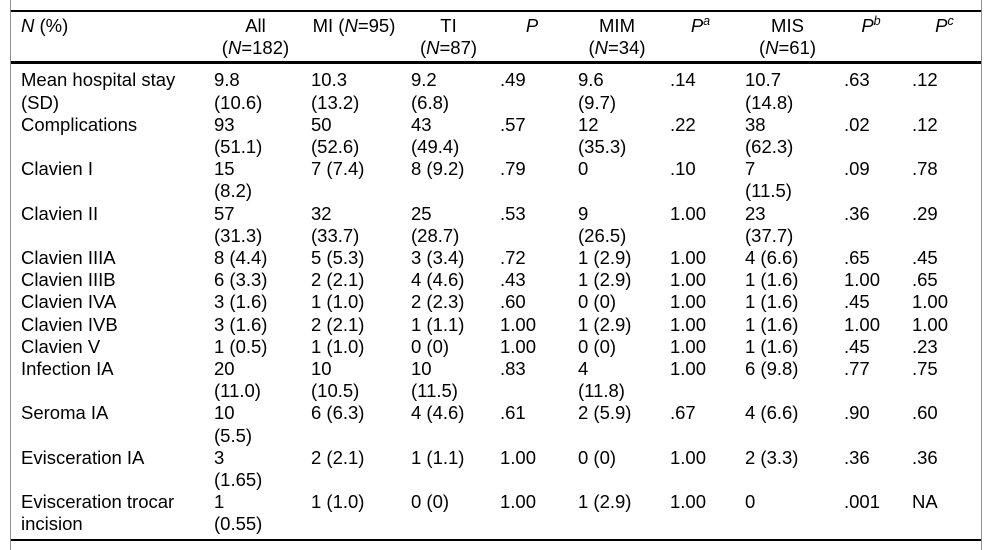 The image size is (992, 550). I want to click on data-cell: 6 (6.3), so click(338, 413).